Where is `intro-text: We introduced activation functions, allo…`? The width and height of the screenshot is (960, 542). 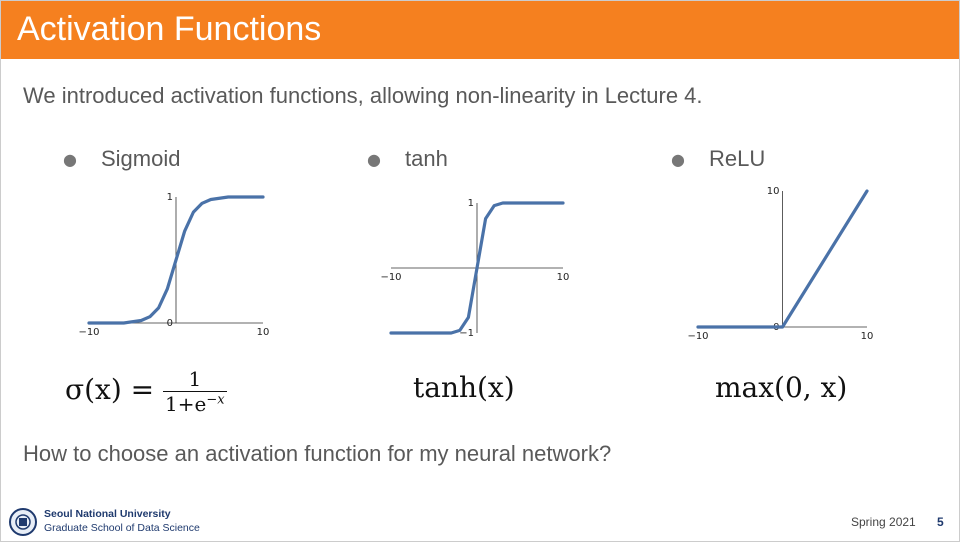
intro-text: We introduced activation functions, allo… is located at coordinates (363, 95).